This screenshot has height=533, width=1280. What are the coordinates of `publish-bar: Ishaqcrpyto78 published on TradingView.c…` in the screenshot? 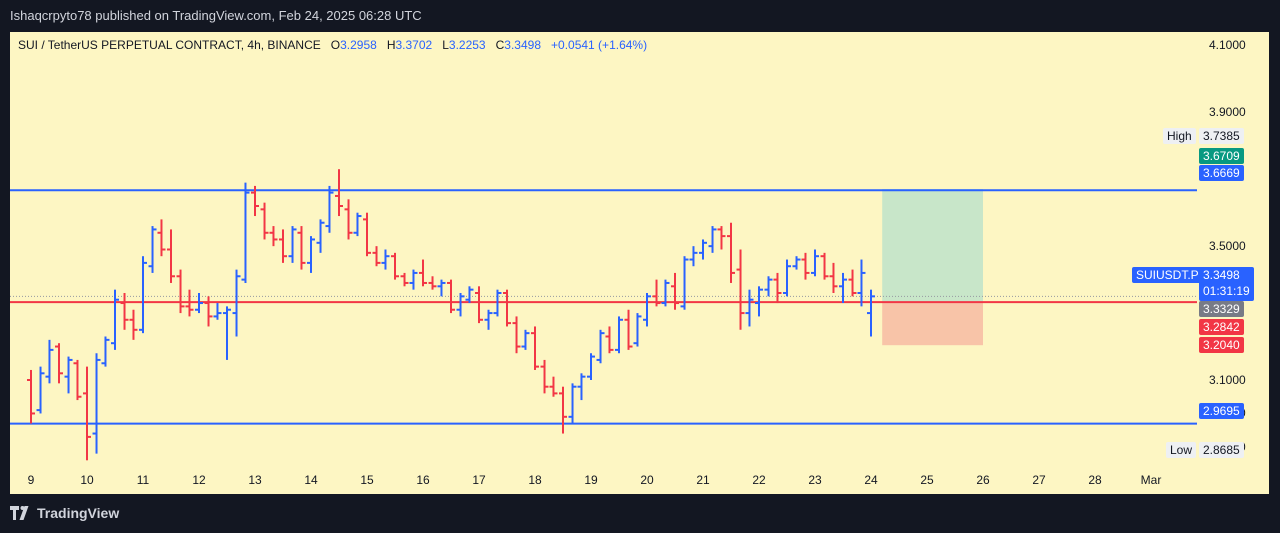 It's located at (640, 16).